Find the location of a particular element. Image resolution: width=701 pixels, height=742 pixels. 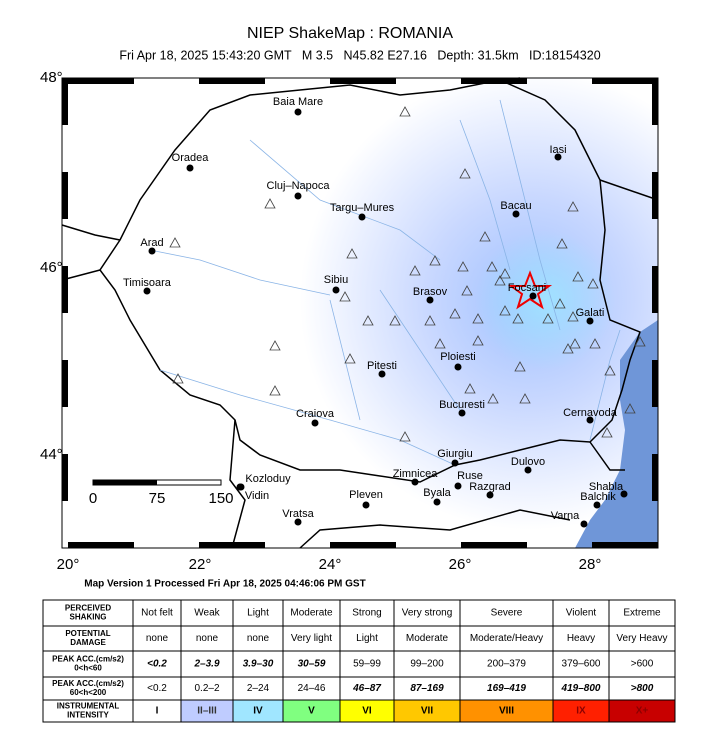

legend-cell-text: 30–59 is located at coordinates (312, 664).